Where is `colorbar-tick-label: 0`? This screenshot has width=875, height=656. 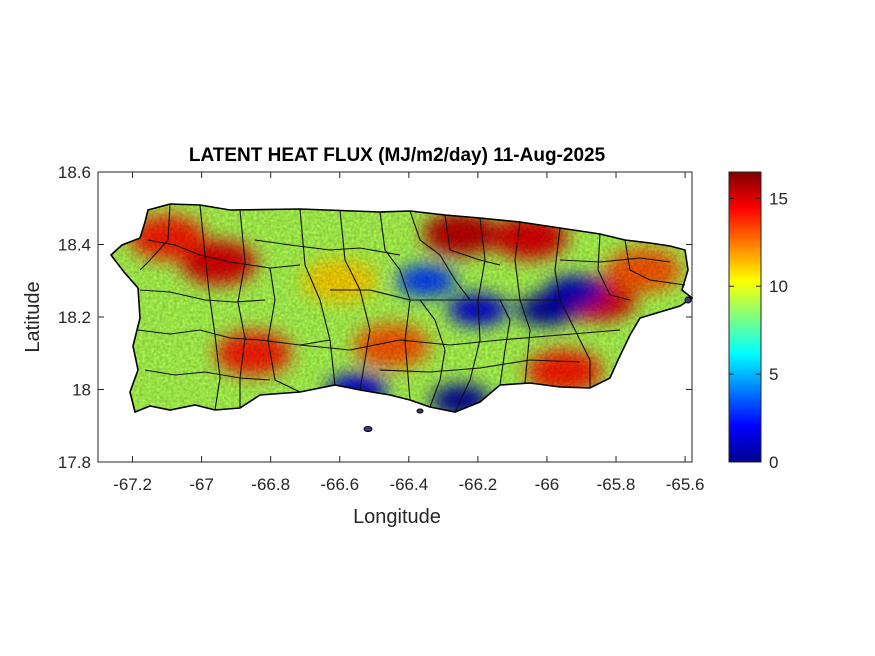 colorbar-tick-label: 0 is located at coordinates (773, 462).